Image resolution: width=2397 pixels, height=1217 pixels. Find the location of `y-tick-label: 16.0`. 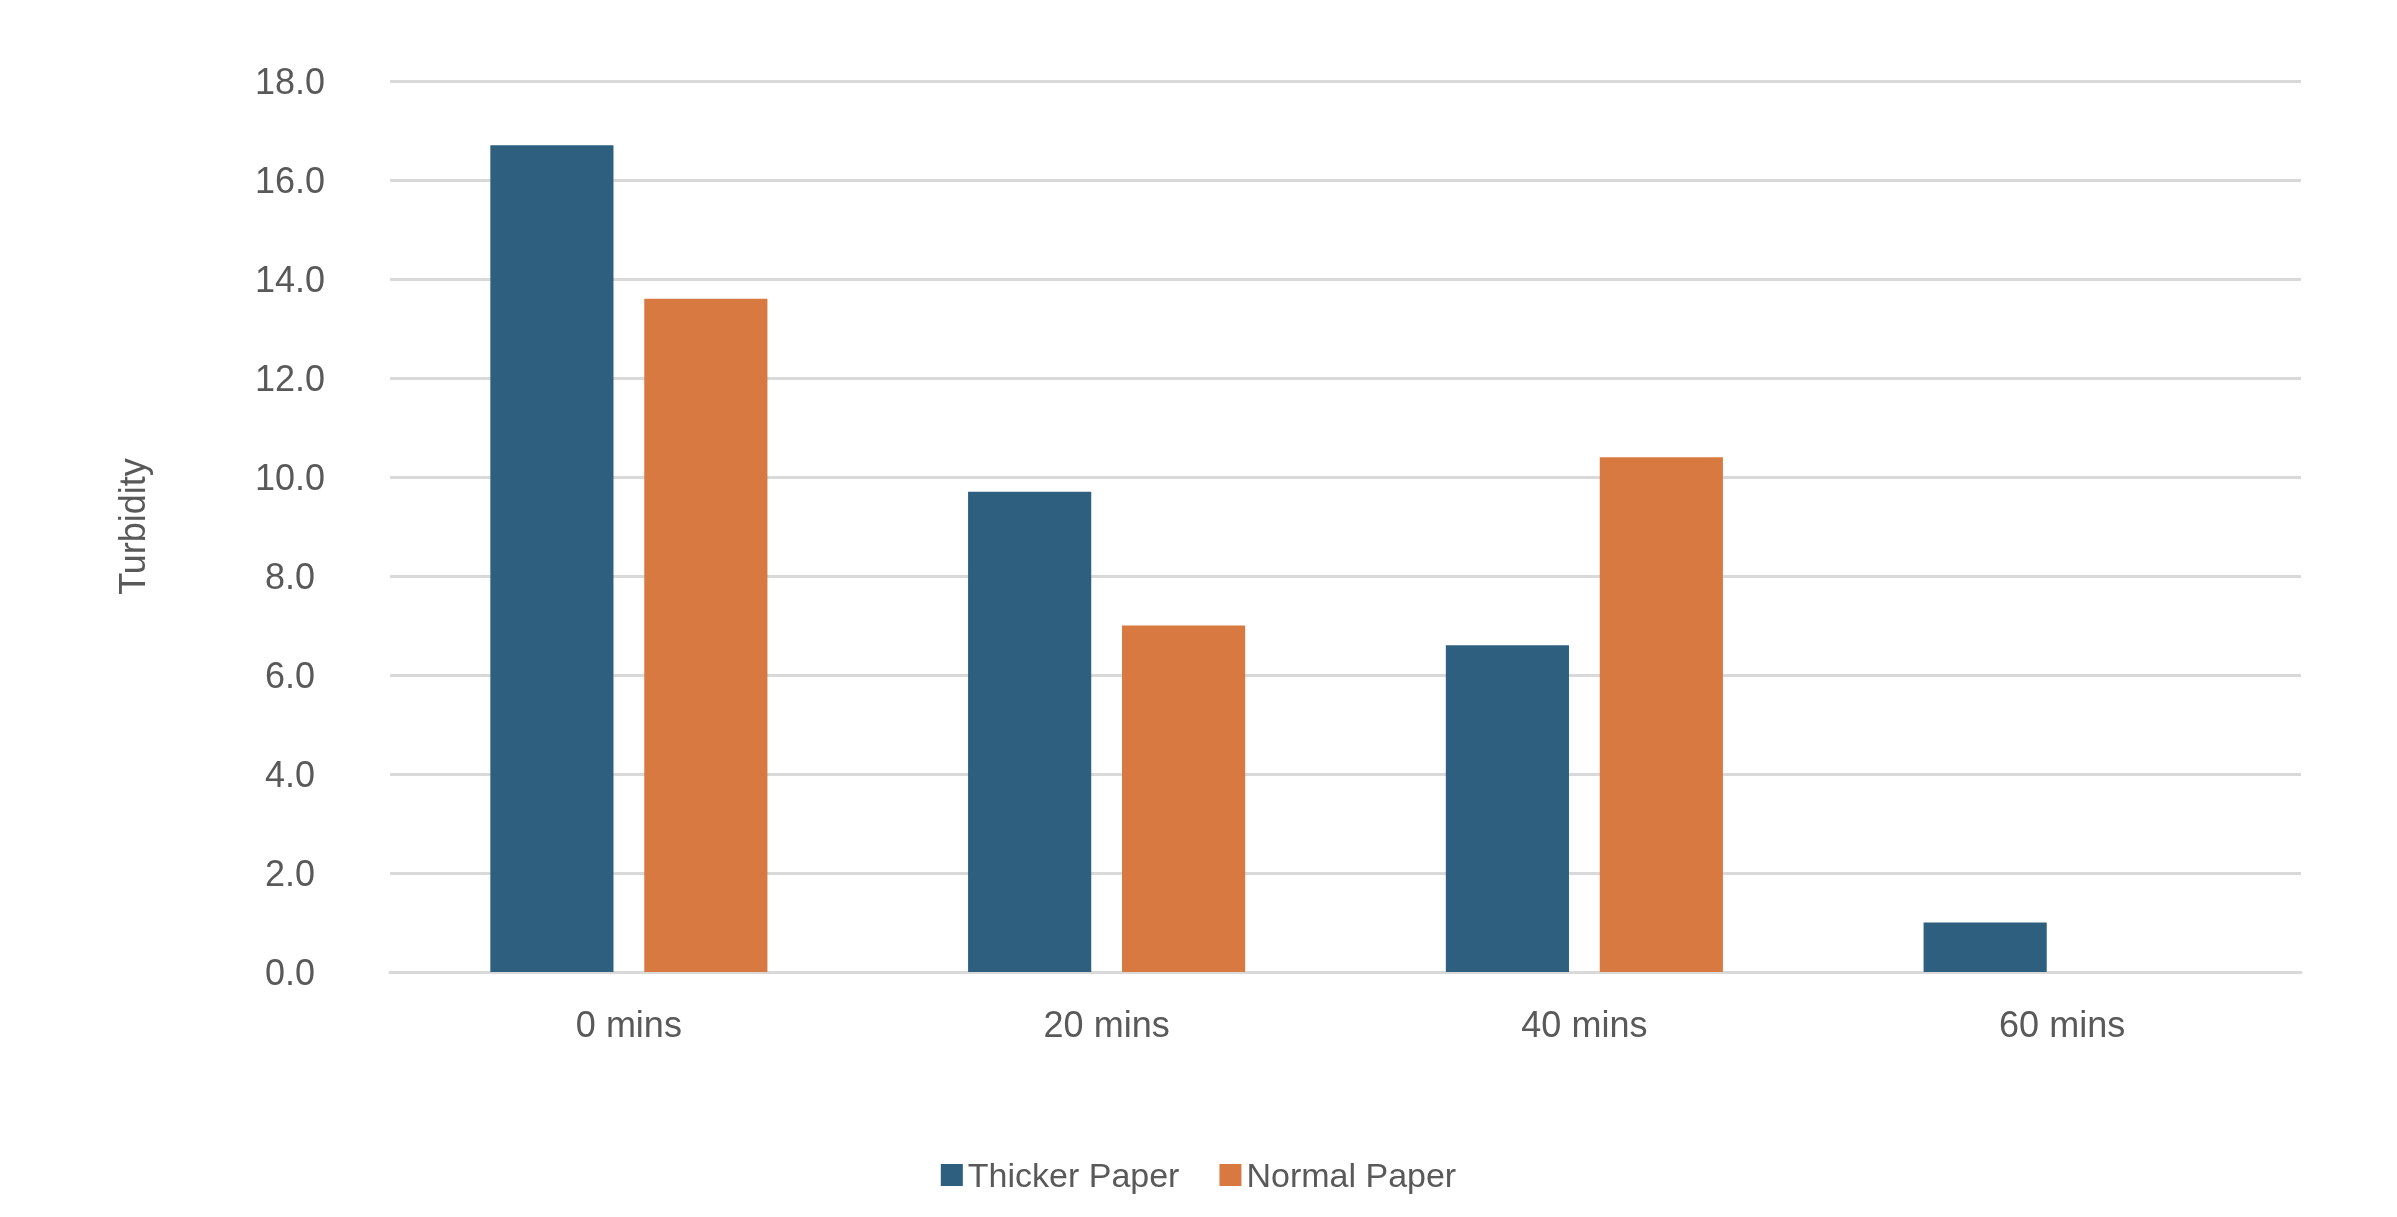

y-tick-label: 16.0 is located at coordinates (290, 180).